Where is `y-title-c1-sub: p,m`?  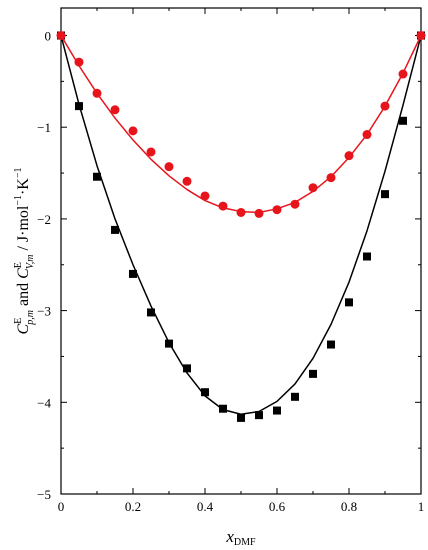 y-title-c1-sub: p,m is located at coordinates (30, 318).